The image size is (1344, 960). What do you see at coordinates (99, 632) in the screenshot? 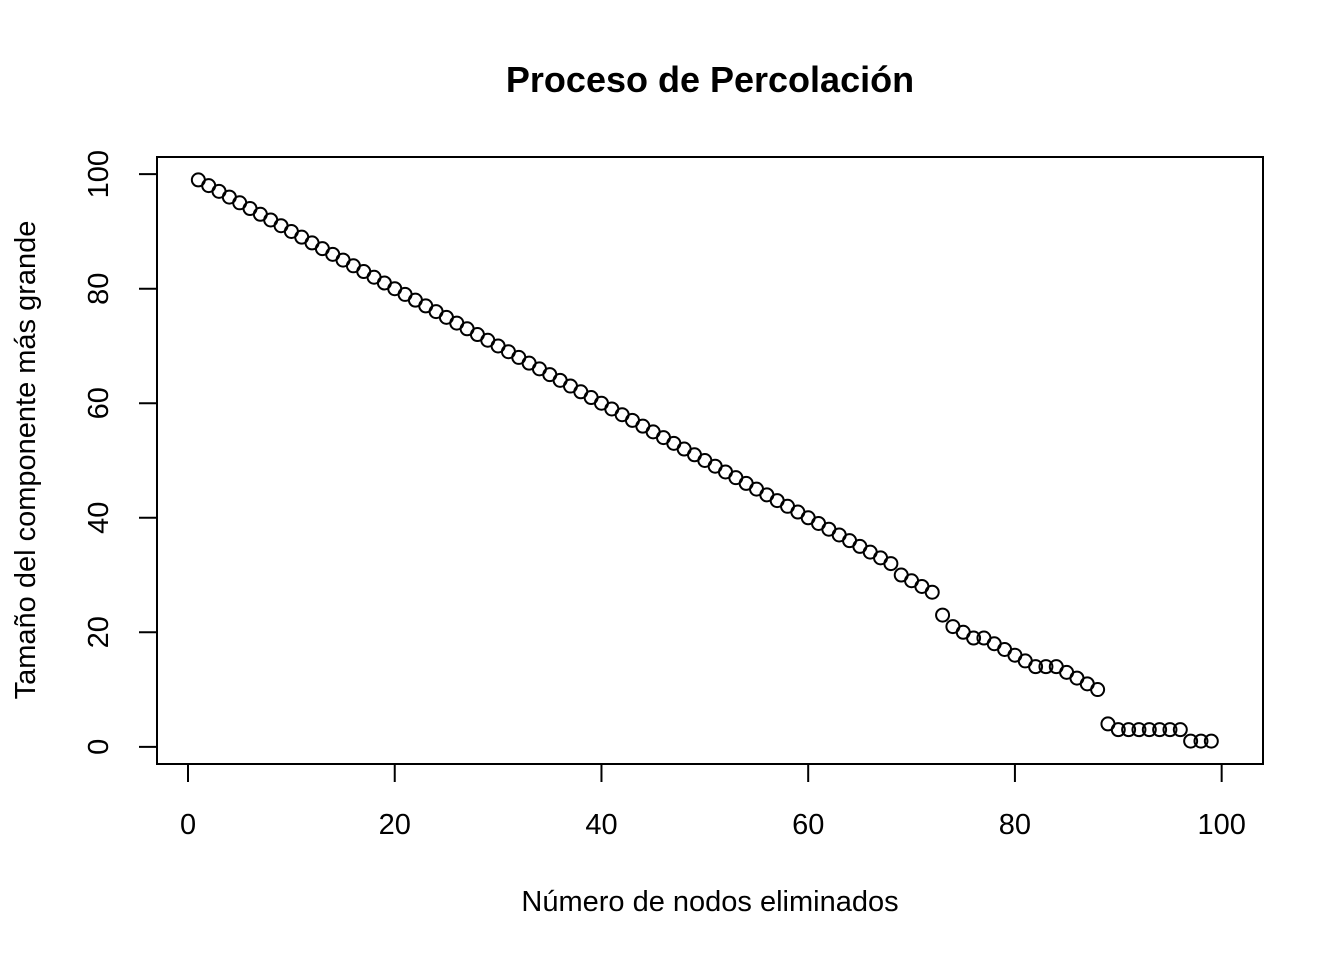
I see `y-tick-label: 20` at bounding box center [99, 632].